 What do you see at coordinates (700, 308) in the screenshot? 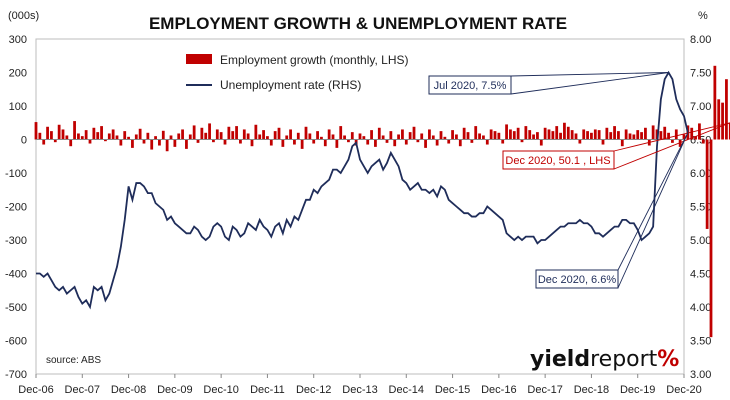
I see `right-tick-label: 4.00` at bounding box center [700, 308].